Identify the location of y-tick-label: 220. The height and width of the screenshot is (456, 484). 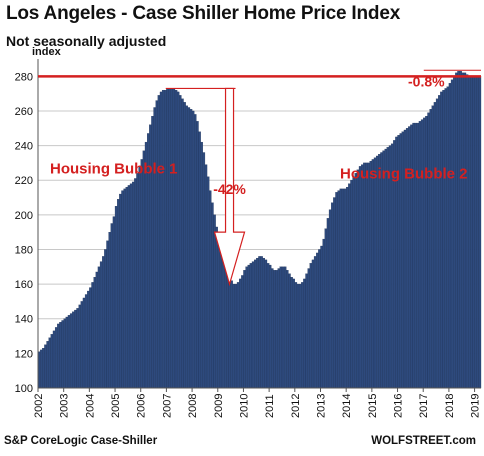
(24, 181).